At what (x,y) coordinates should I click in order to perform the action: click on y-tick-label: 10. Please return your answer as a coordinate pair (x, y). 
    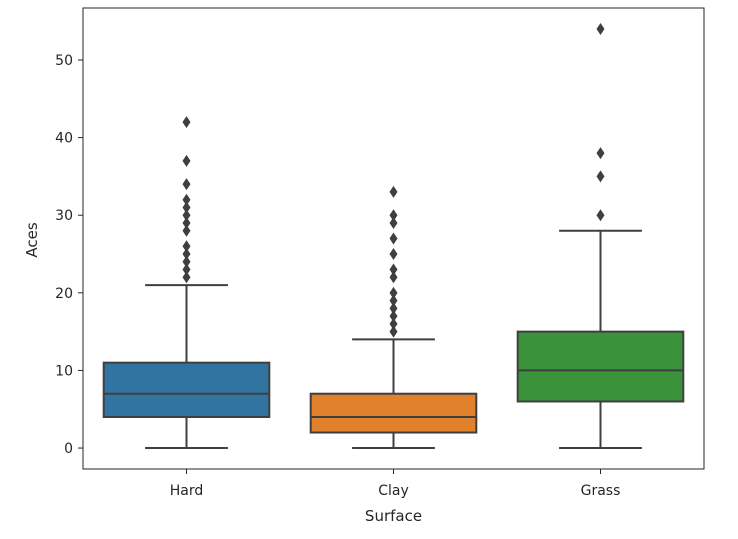
    Looking at the image, I should click on (64, 371).